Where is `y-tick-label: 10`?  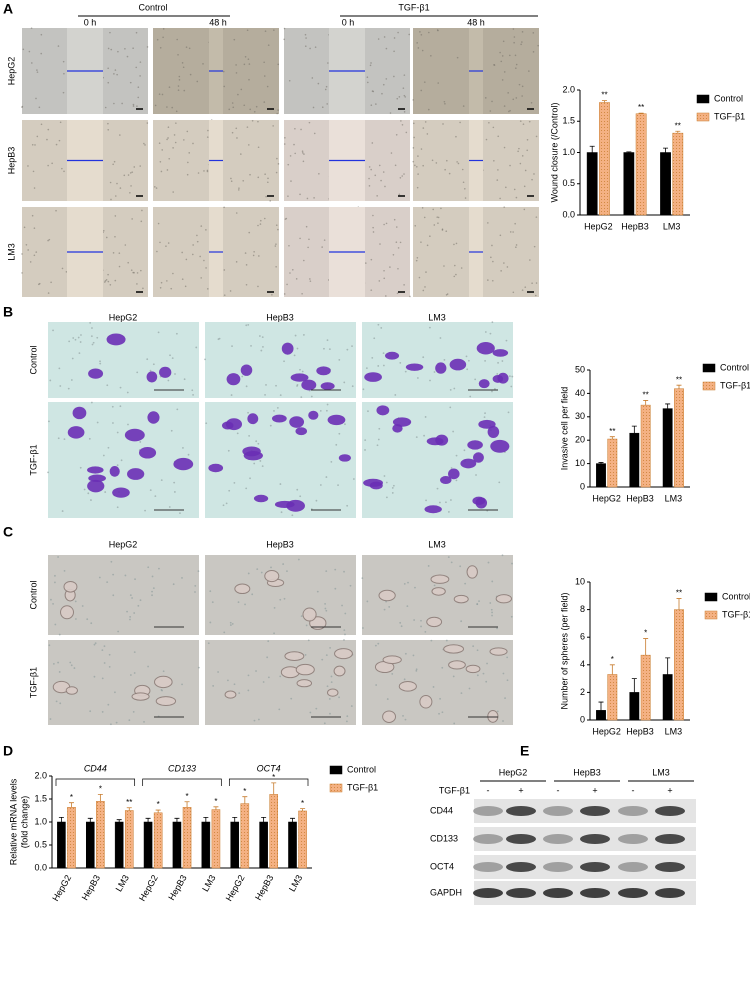 y-tick-label: 10 is located at coordinates (580, 581).